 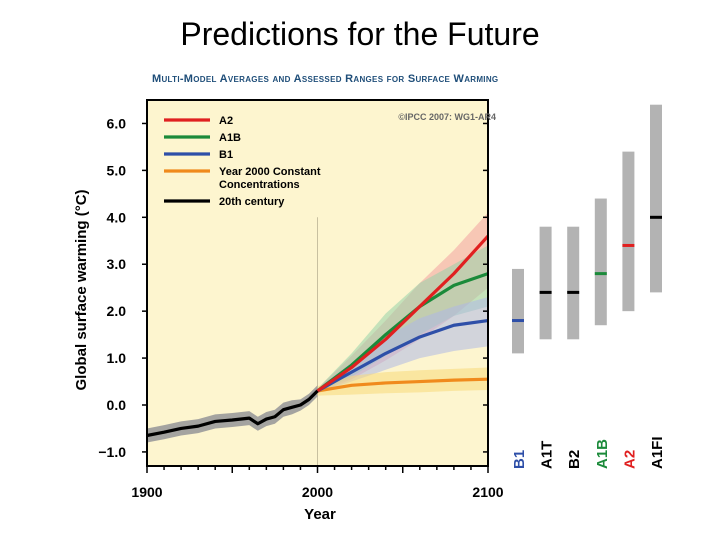 I want to click on range-label-b1: B1, so click(x=519, y=459).